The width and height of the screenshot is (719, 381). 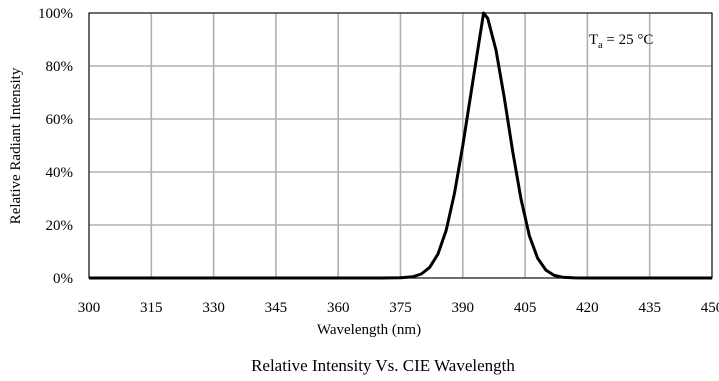 I want to click on x-tick-label: 435, so click(x=649, y=308).